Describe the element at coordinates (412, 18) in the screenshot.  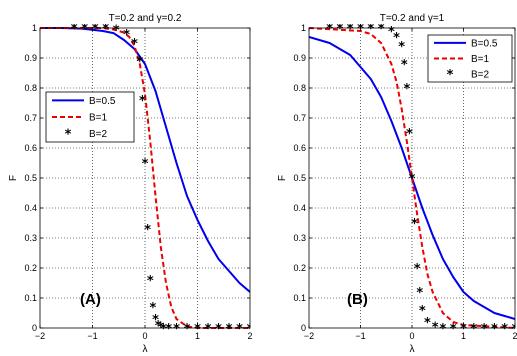
I see `chart-title: T=0.2 and γ=1` at that location.